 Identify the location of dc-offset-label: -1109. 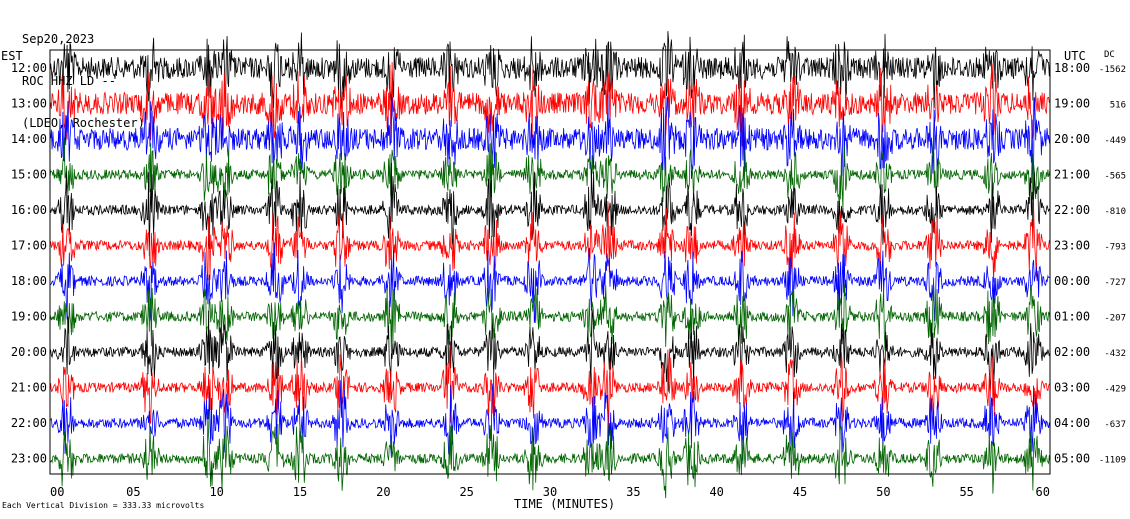
(1112, 461).